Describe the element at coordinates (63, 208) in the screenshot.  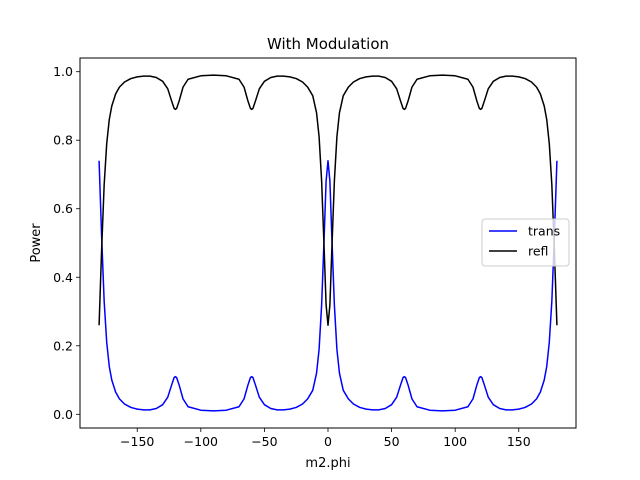
I see `y-tick-label: 0.6` at that location.